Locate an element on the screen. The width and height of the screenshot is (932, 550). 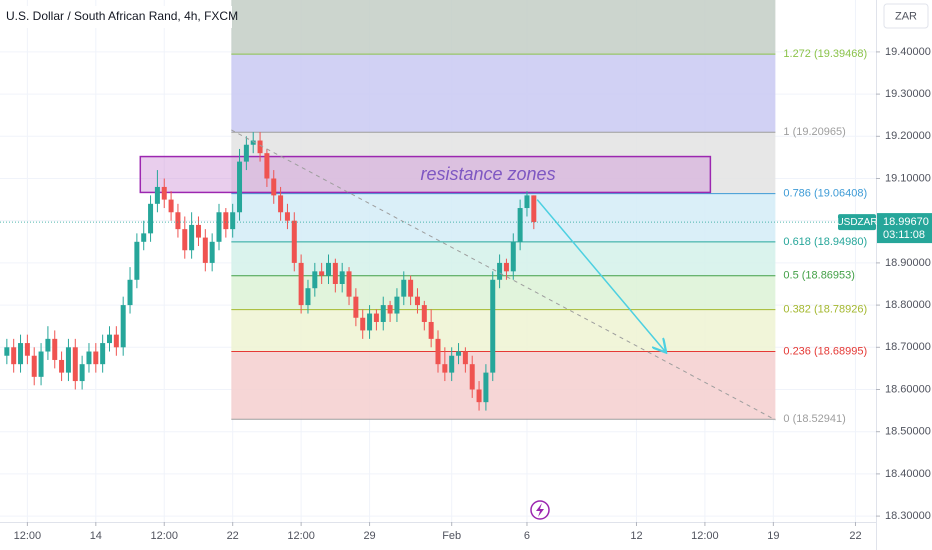
event-icon is located at coordinates (540, 510).